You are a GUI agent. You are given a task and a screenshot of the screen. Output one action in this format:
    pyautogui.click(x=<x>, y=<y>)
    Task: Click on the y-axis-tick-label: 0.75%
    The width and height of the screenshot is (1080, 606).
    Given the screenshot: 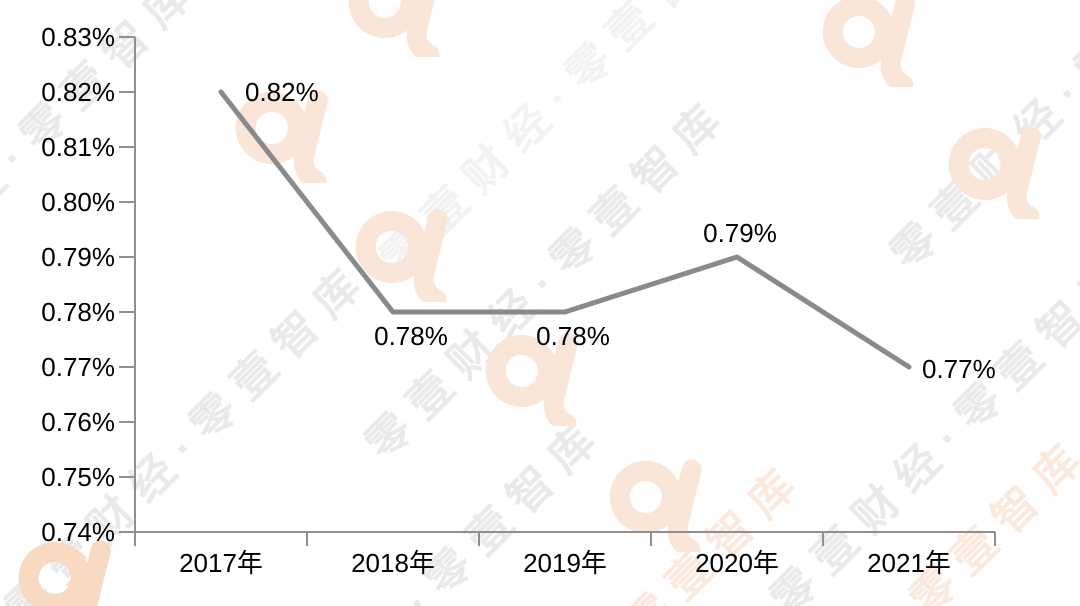 What is the action you would take?
    pyautogui.click(x=78, y=477)
    